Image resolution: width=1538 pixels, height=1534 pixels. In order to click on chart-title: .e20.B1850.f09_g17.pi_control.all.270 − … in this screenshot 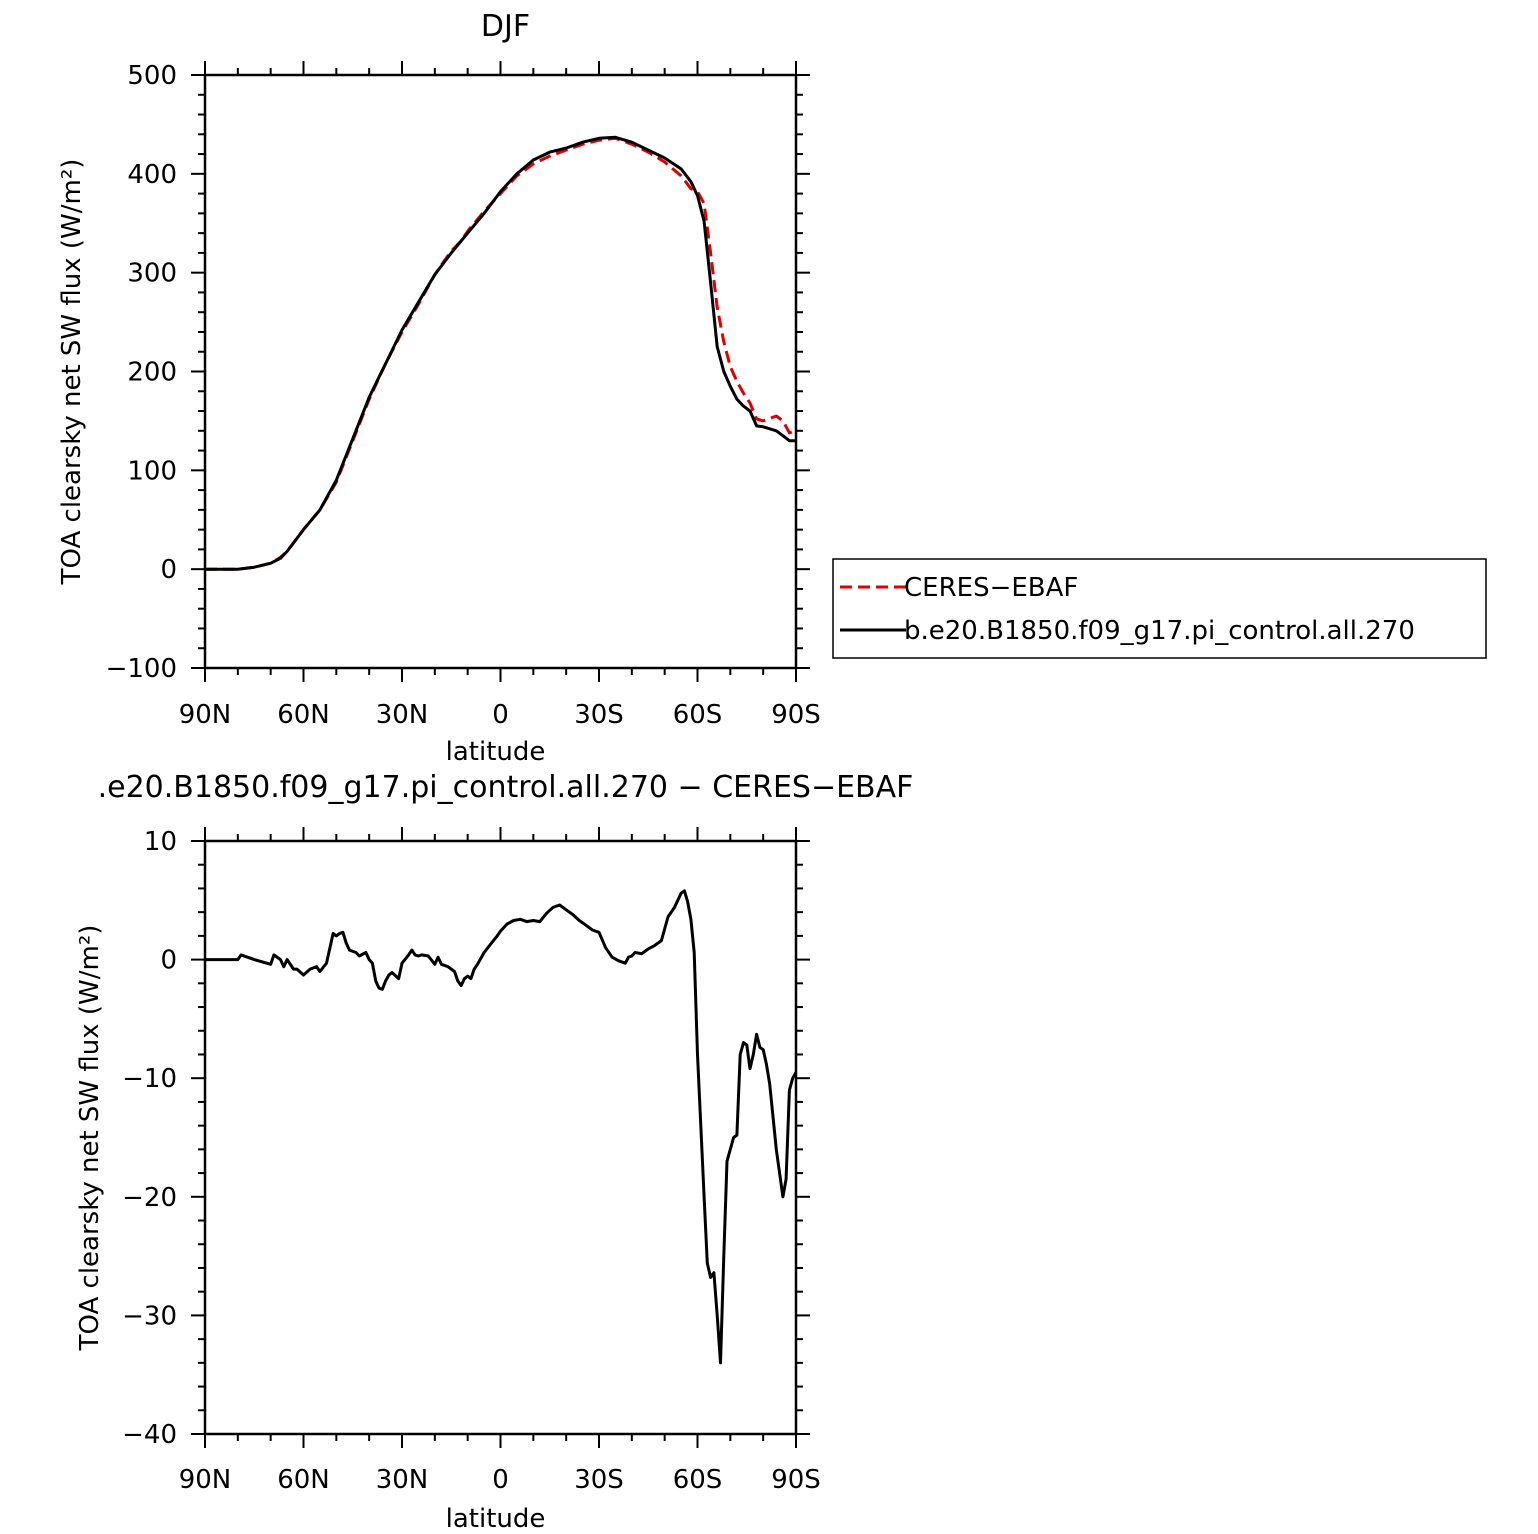, I will do `click(506, 787)`.